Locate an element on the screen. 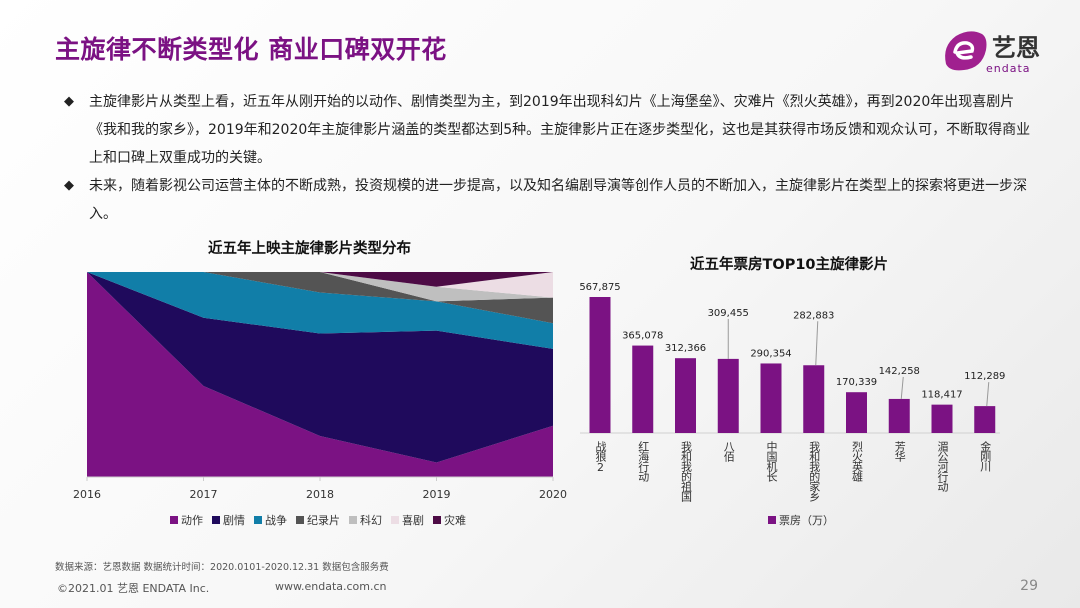 Image resolution: width=1080 pixels, height=608 pixels. legend-item: 动作 is located at coordinates (186, 520).